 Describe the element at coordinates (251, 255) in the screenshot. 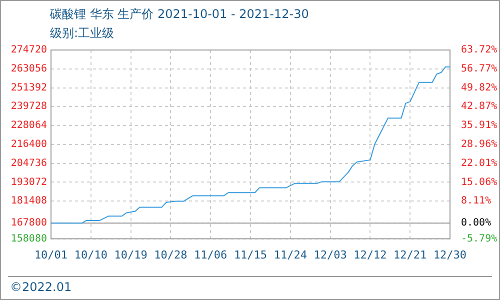

I see `x-tick-label: 11/15` at that location.